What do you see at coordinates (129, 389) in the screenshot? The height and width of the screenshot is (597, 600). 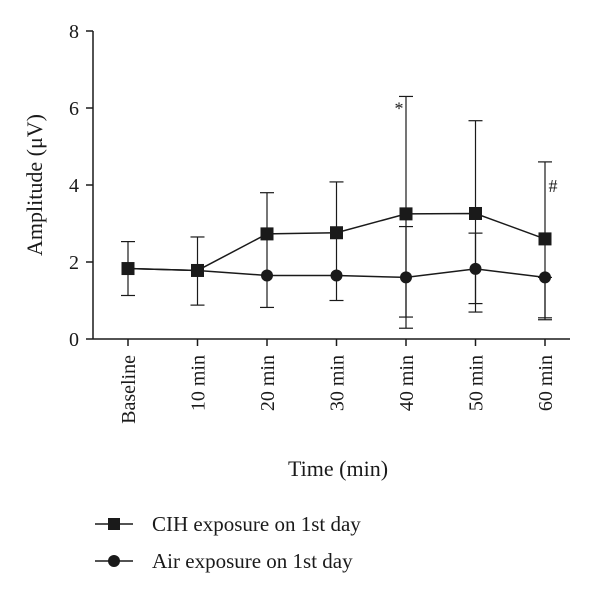 I see `x-tick-label: Baseline` at bounding box center [129, 389].